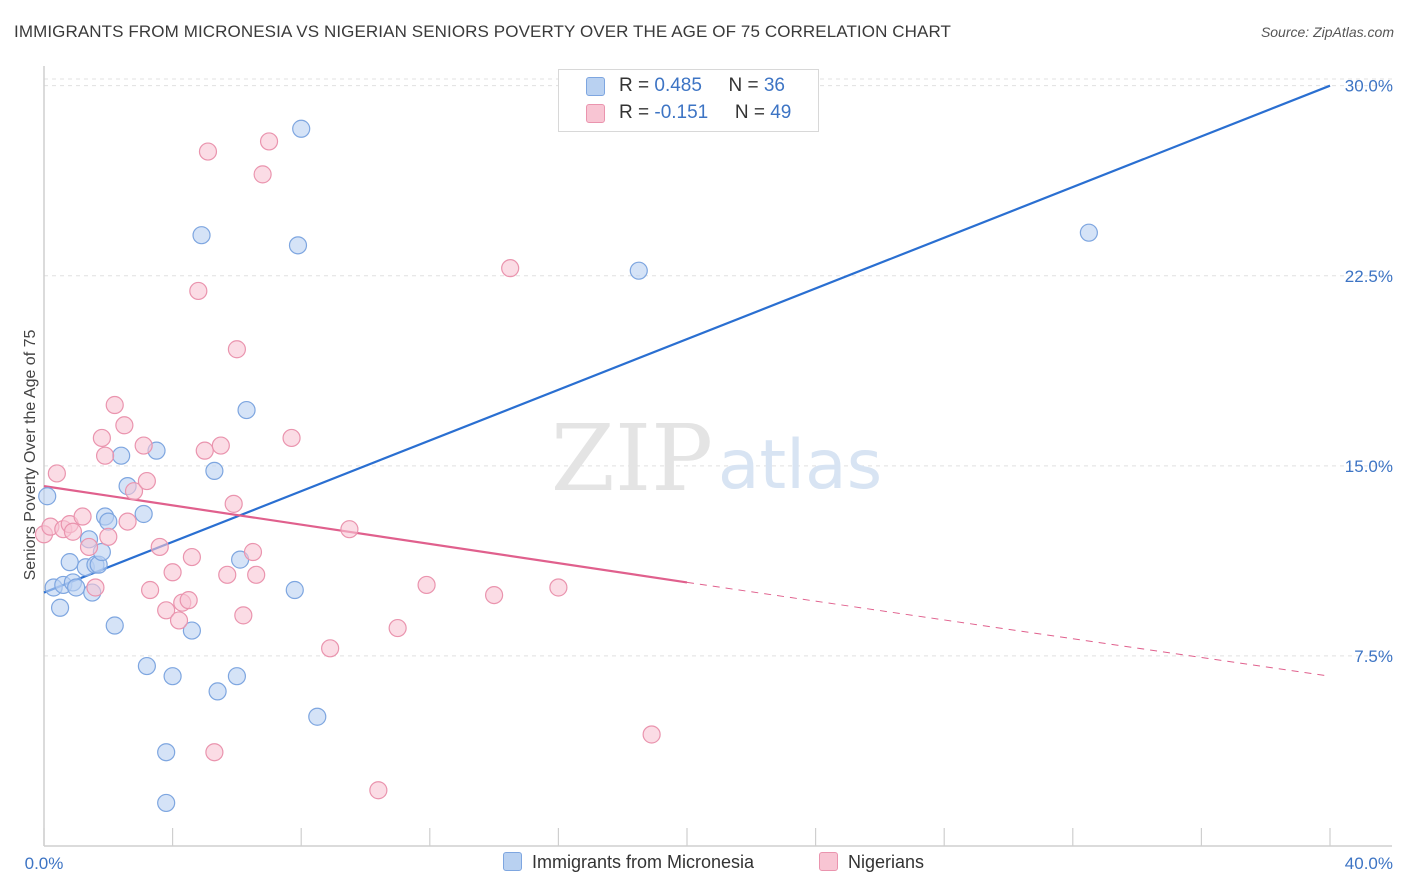 This screenshot has width=1406, height=892. What do you see at coordinates (681, 112) in the screenshot?
I see `legend-r-value-nigerians: -0.151` at bounding box center [681, 112].